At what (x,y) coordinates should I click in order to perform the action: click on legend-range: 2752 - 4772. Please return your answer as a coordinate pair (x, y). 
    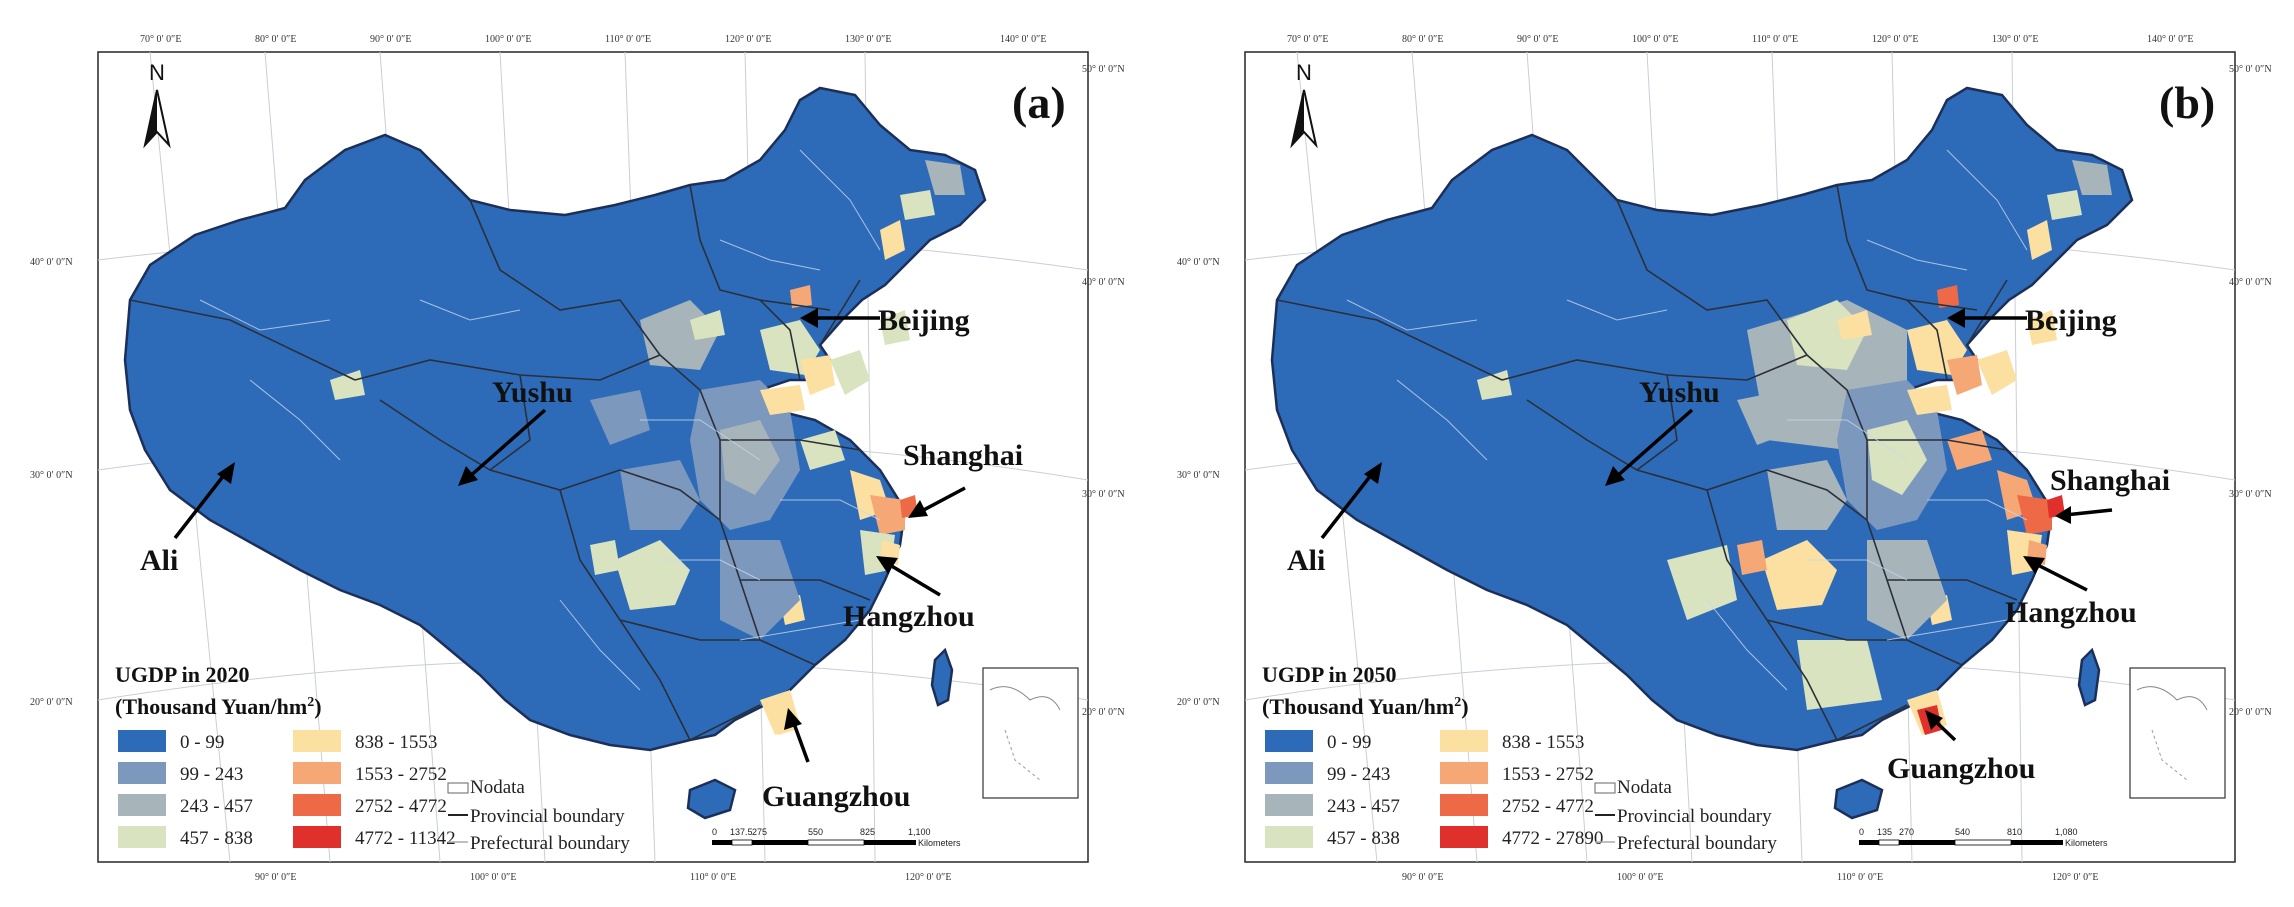
    Looking at the image, I should click on (1548, 806).